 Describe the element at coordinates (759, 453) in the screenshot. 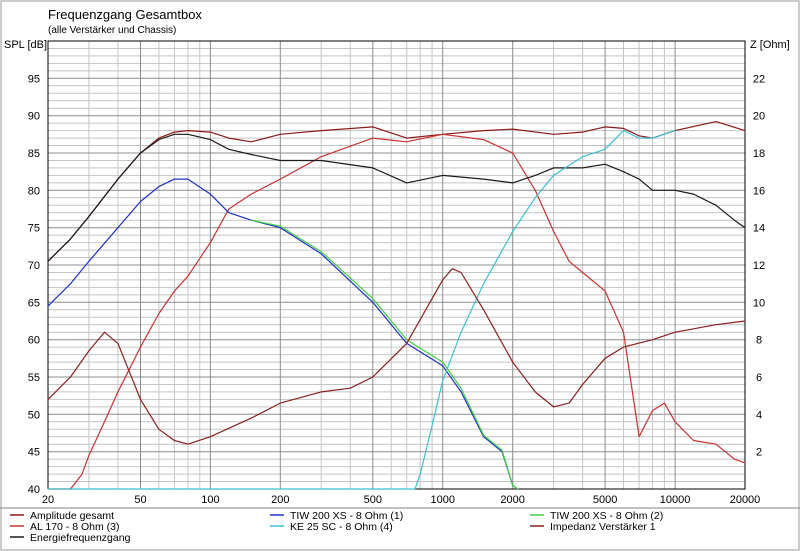

I see `y-right-tick-label: 2` at that location.